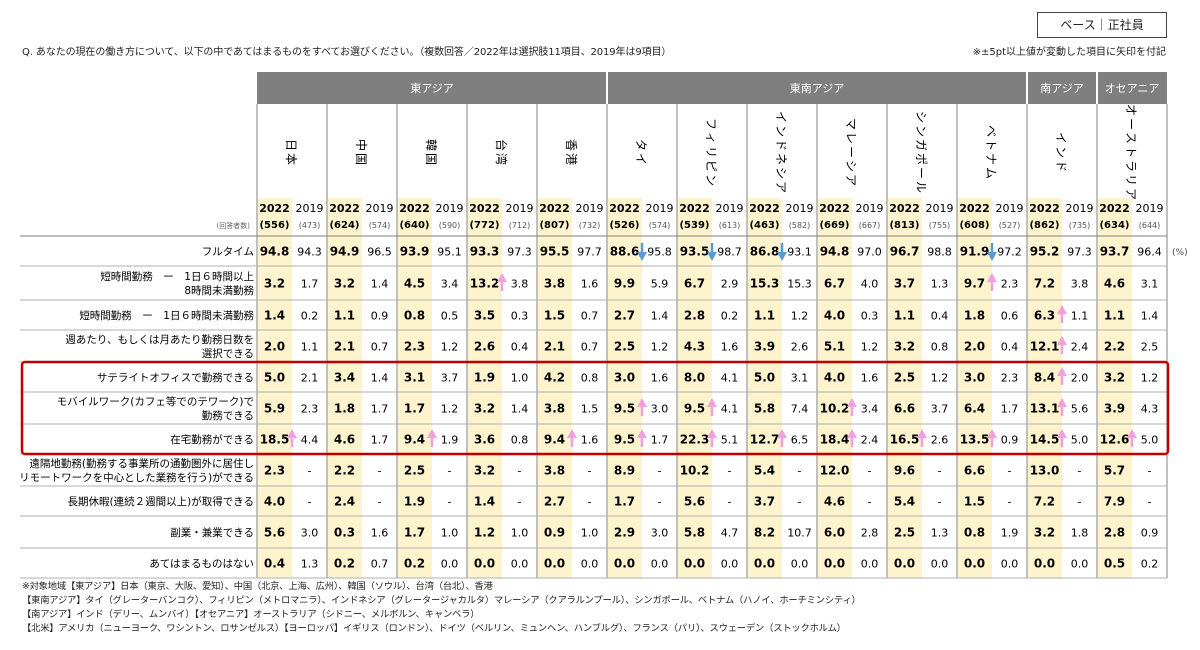 The image size is (1200, 650). What do you see at coordinates (344, 502) in the screenshot?
I see `value-2022: 2.4` at bounding box center [344, 502].